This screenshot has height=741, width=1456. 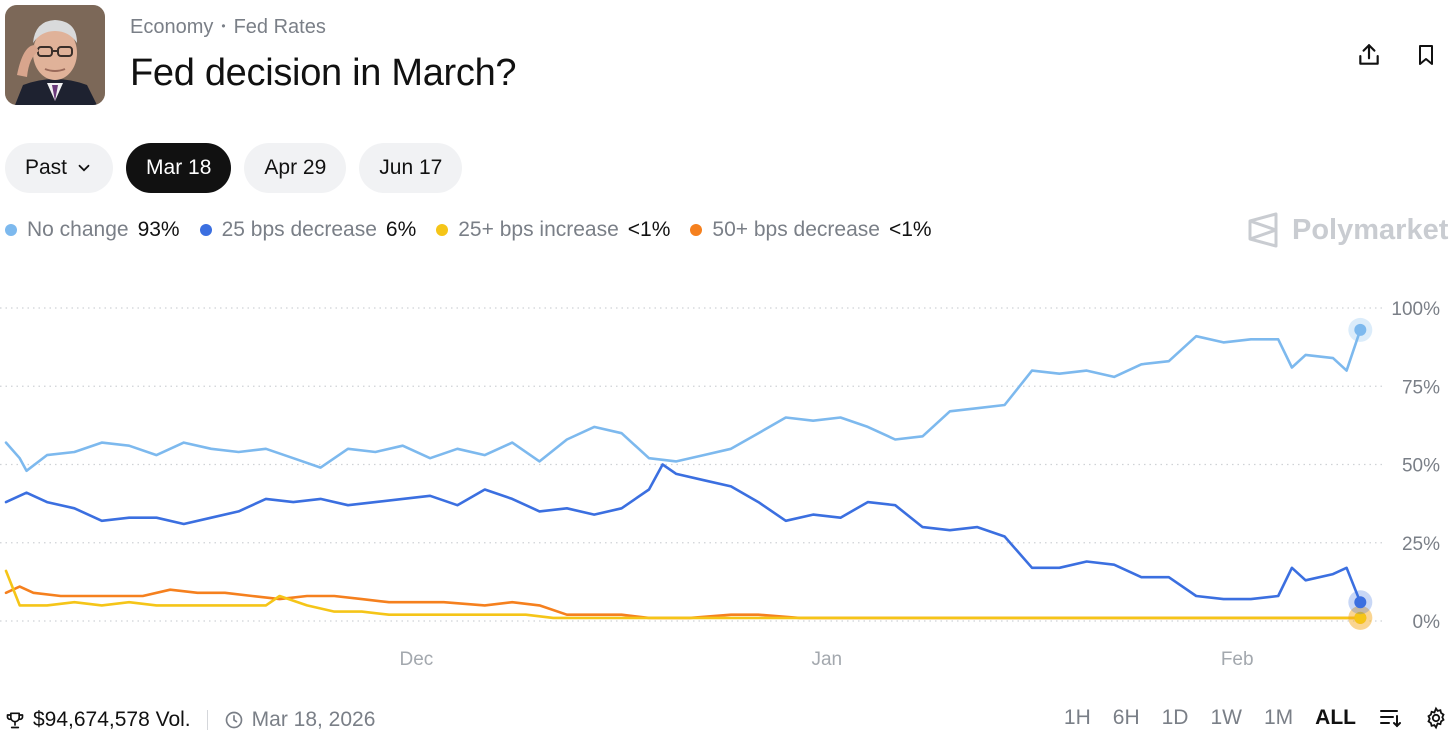 What do you see at coordinates (1126, 717) in the screenshot?
I see `range-6h: 6H` at bounding box center [1126, 717].